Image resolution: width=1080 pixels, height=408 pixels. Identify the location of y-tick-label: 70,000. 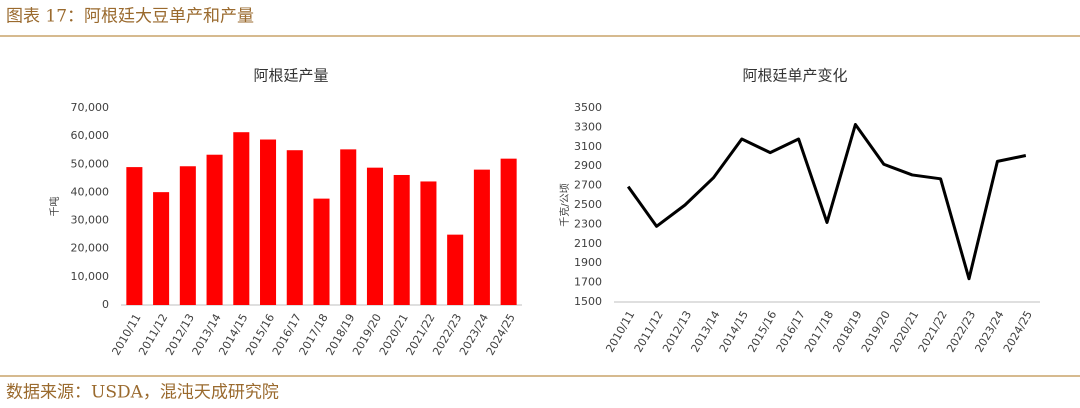
(90, 107).